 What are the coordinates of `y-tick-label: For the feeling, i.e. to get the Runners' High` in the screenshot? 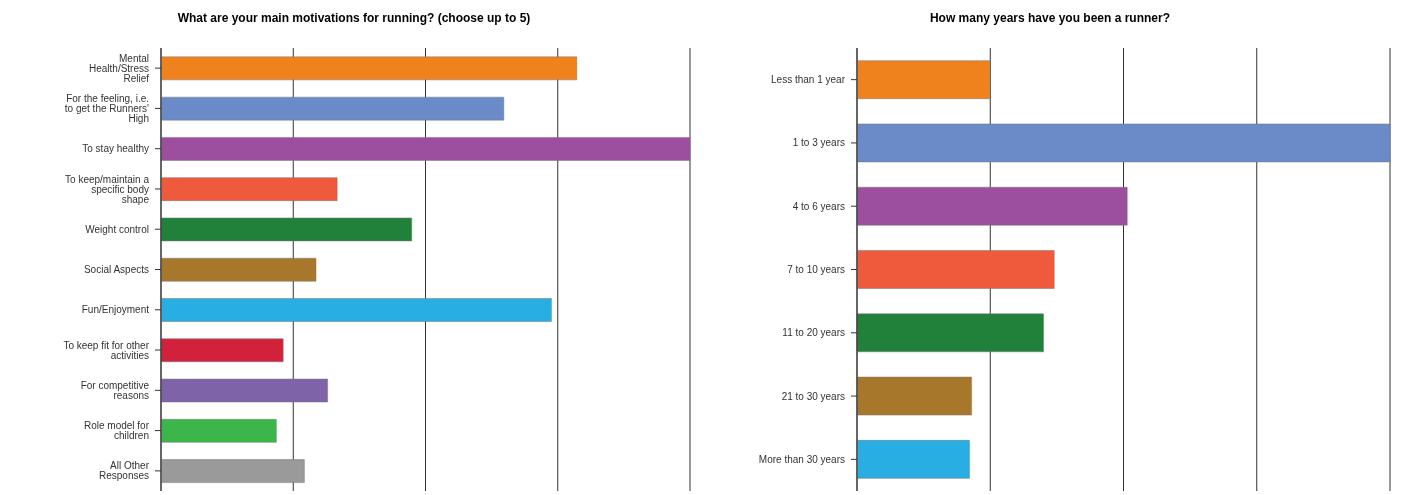 It's located at (107, 108).